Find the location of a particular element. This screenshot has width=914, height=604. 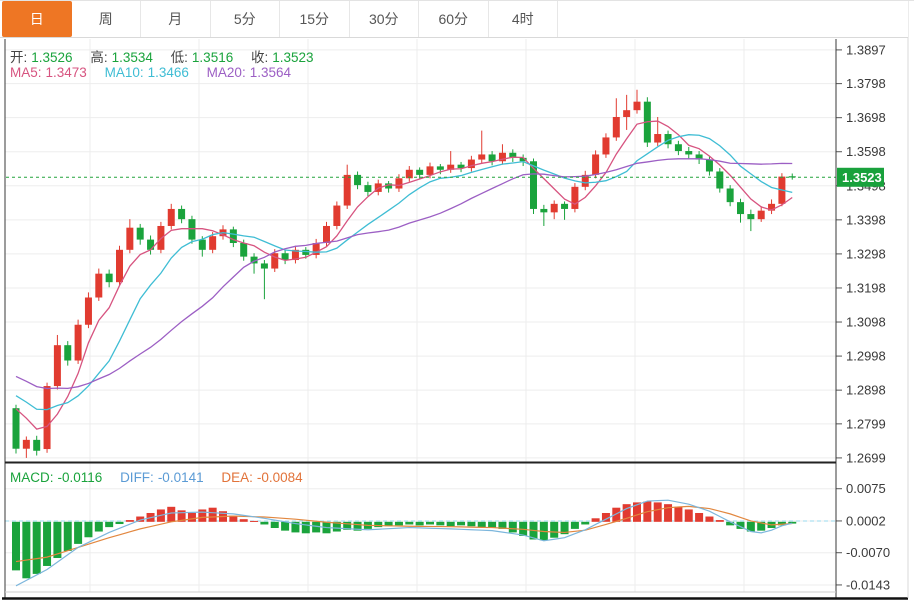

tab-day: 日 is located at coordinates (37, 19).